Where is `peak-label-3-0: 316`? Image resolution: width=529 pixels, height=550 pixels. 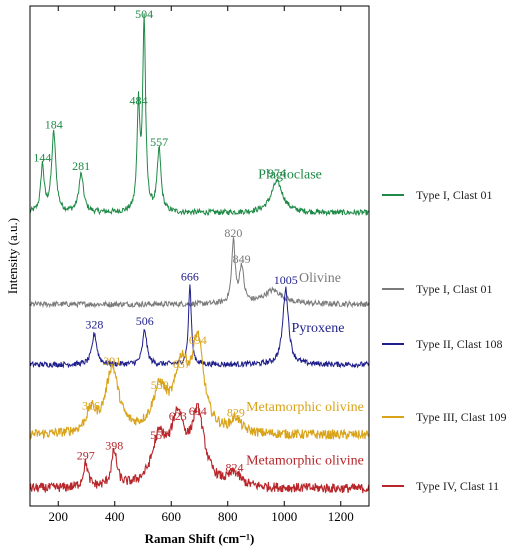
peak-label-3-0: 316 is located at coordinates (91, 406).